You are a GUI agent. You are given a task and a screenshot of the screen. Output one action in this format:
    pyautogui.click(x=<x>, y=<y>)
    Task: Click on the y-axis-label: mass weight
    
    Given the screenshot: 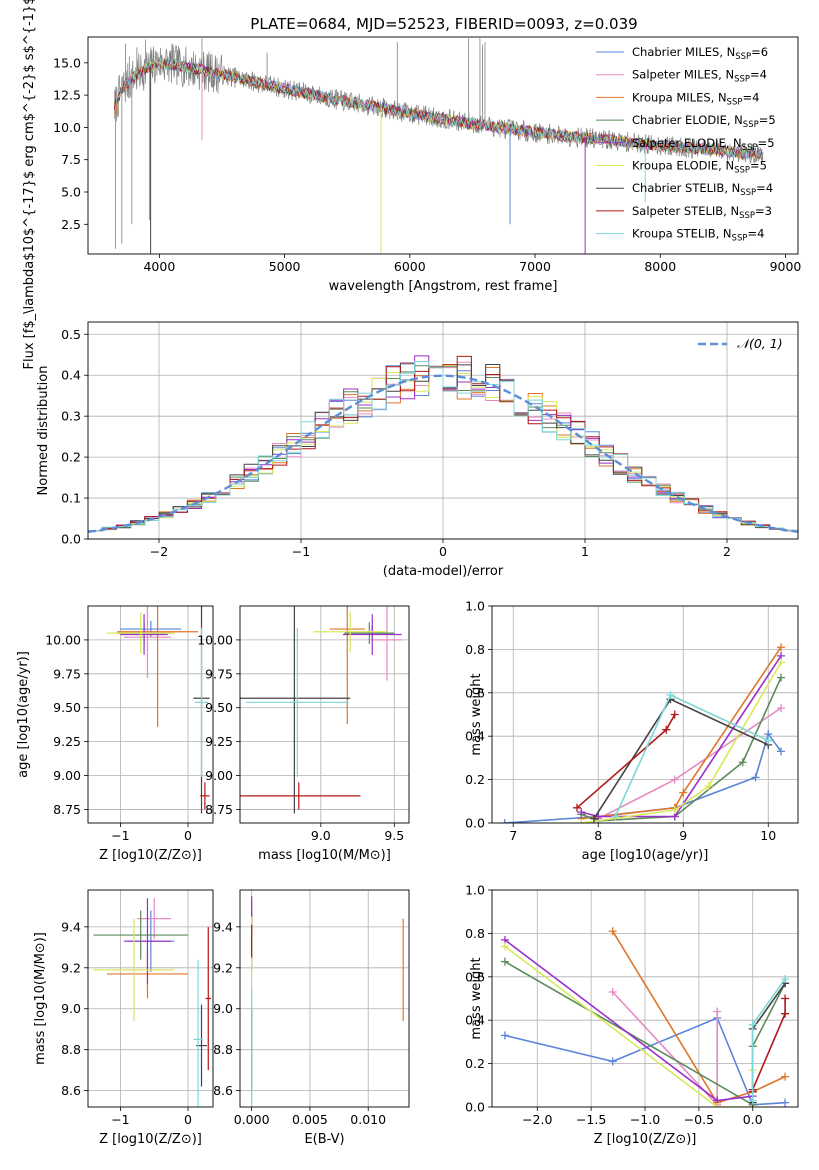 What is the action you would take?
    pyautogui.click(x=476, y=714)
    